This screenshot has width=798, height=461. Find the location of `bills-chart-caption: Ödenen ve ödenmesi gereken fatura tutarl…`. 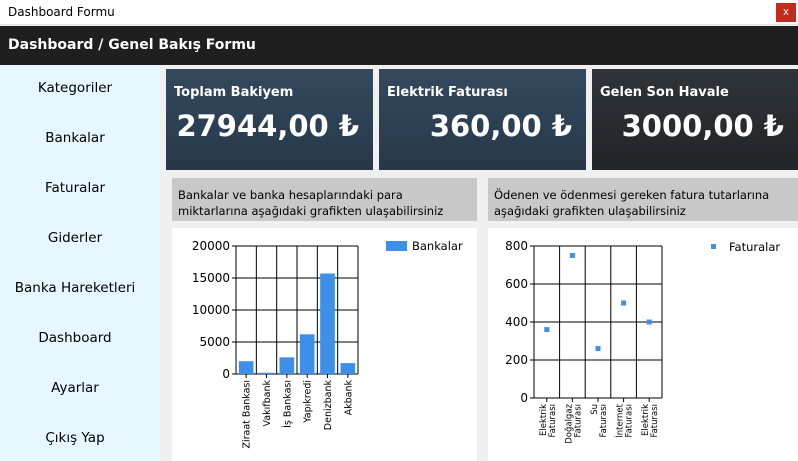

bills-chart-caption: Ödenen ve ödenmesi gereken fatura tutarl… is located at coordinates (643, 199).